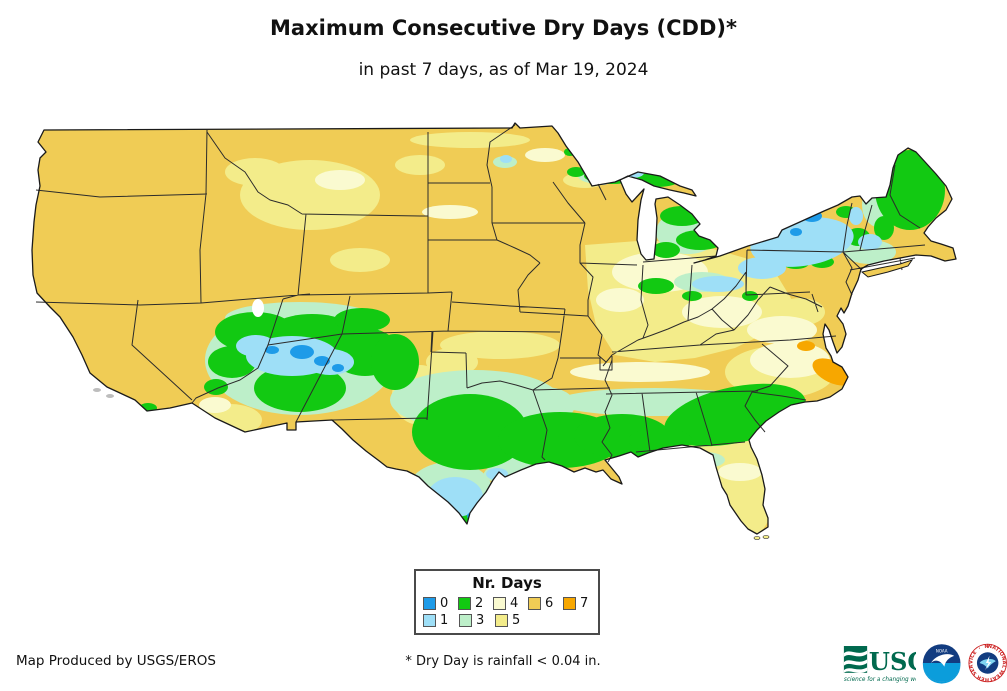 This screenshot has height=691, width=1007. I want to click on page-subtitle: in past 7 days, as of Mar 19, 2024, so click(503, 70).